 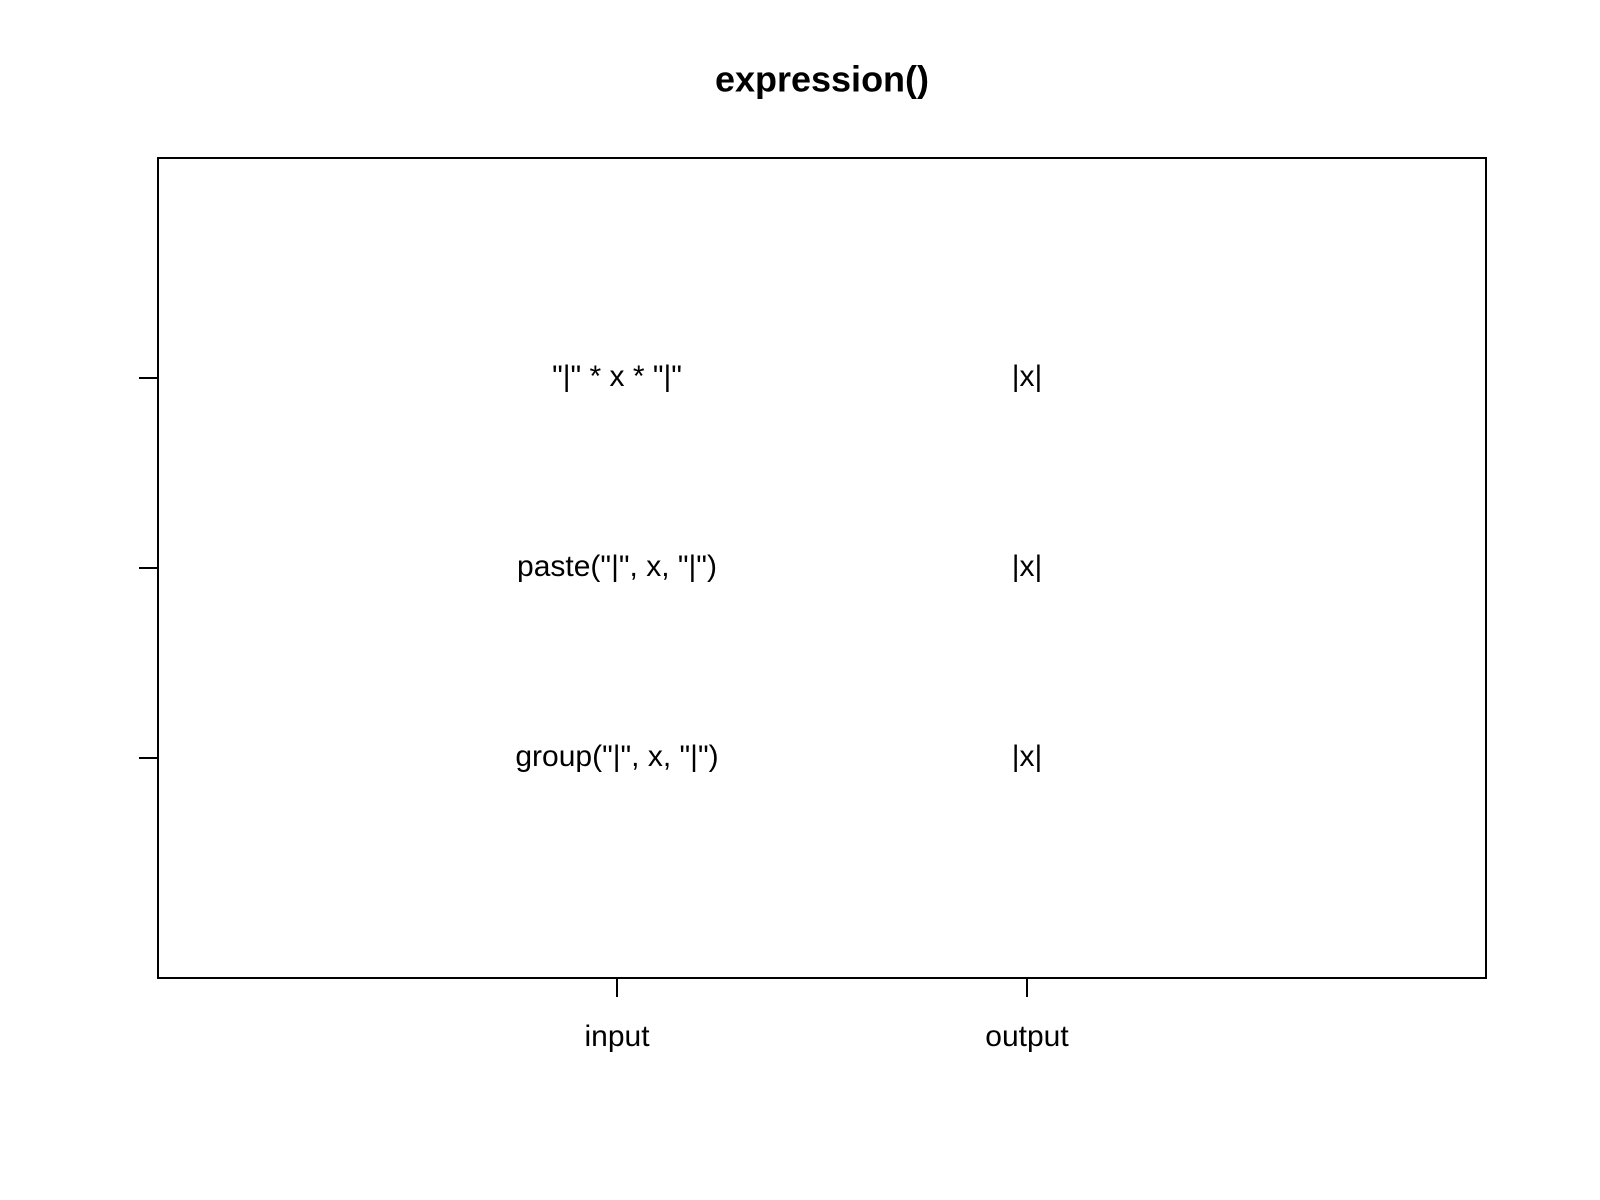 I want to click on input-expression: "|" * x * "|", so click(x=617, y=376).